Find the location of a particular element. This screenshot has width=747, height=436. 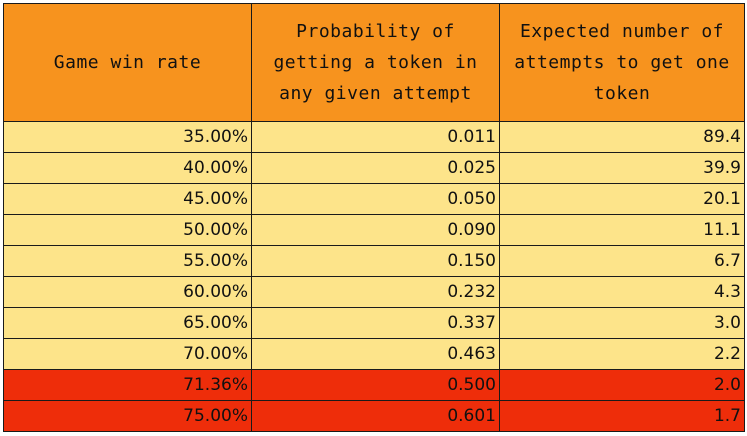

cell-probability: 0.050 is located at coordinates (375, 199).